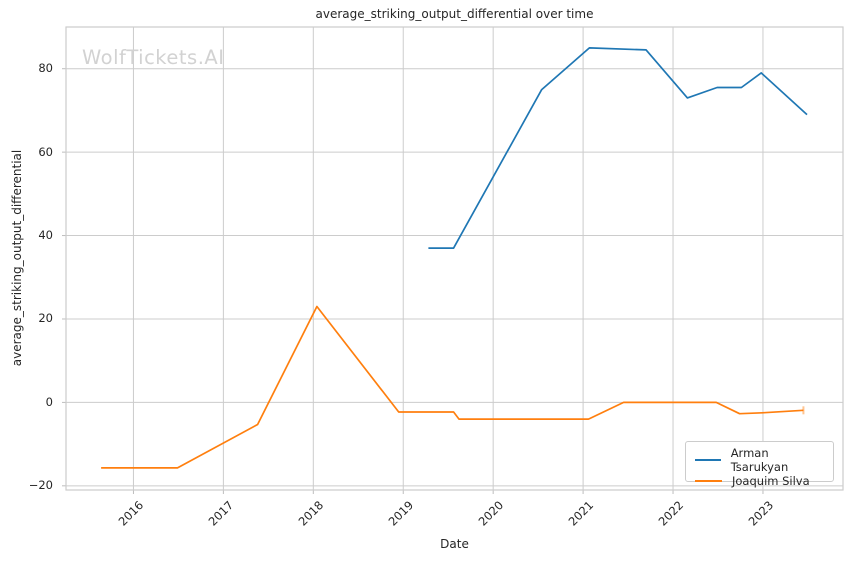 The height and width of the screenshot is (561, 850). I want to click on y-tick-label: 40, so click(45, 235).